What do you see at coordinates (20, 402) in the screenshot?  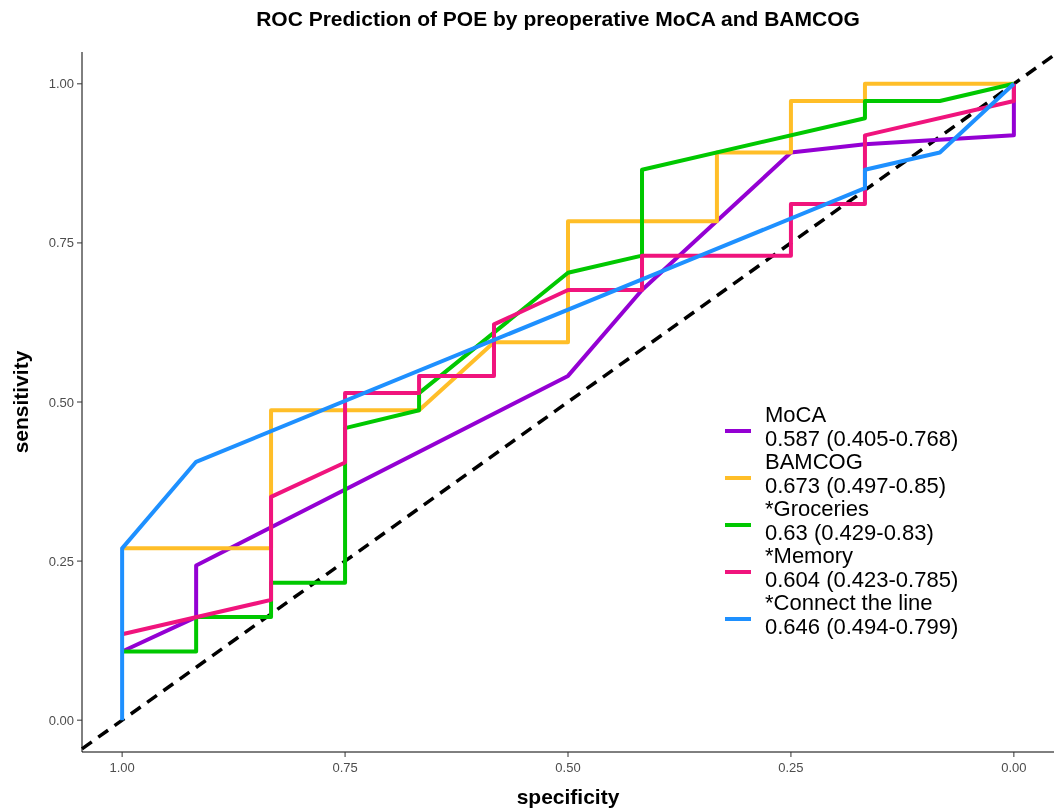 I see `y-axis-title: sensitivity` at bounding box center [20, 402].